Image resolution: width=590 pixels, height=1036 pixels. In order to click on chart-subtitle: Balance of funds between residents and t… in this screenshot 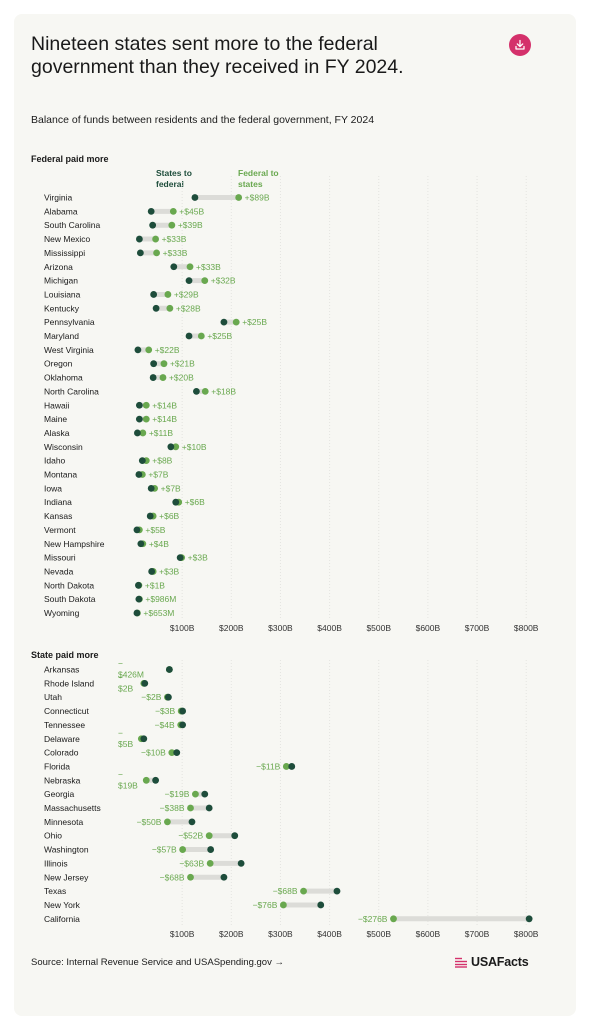, I will do `click(203, 120)`.